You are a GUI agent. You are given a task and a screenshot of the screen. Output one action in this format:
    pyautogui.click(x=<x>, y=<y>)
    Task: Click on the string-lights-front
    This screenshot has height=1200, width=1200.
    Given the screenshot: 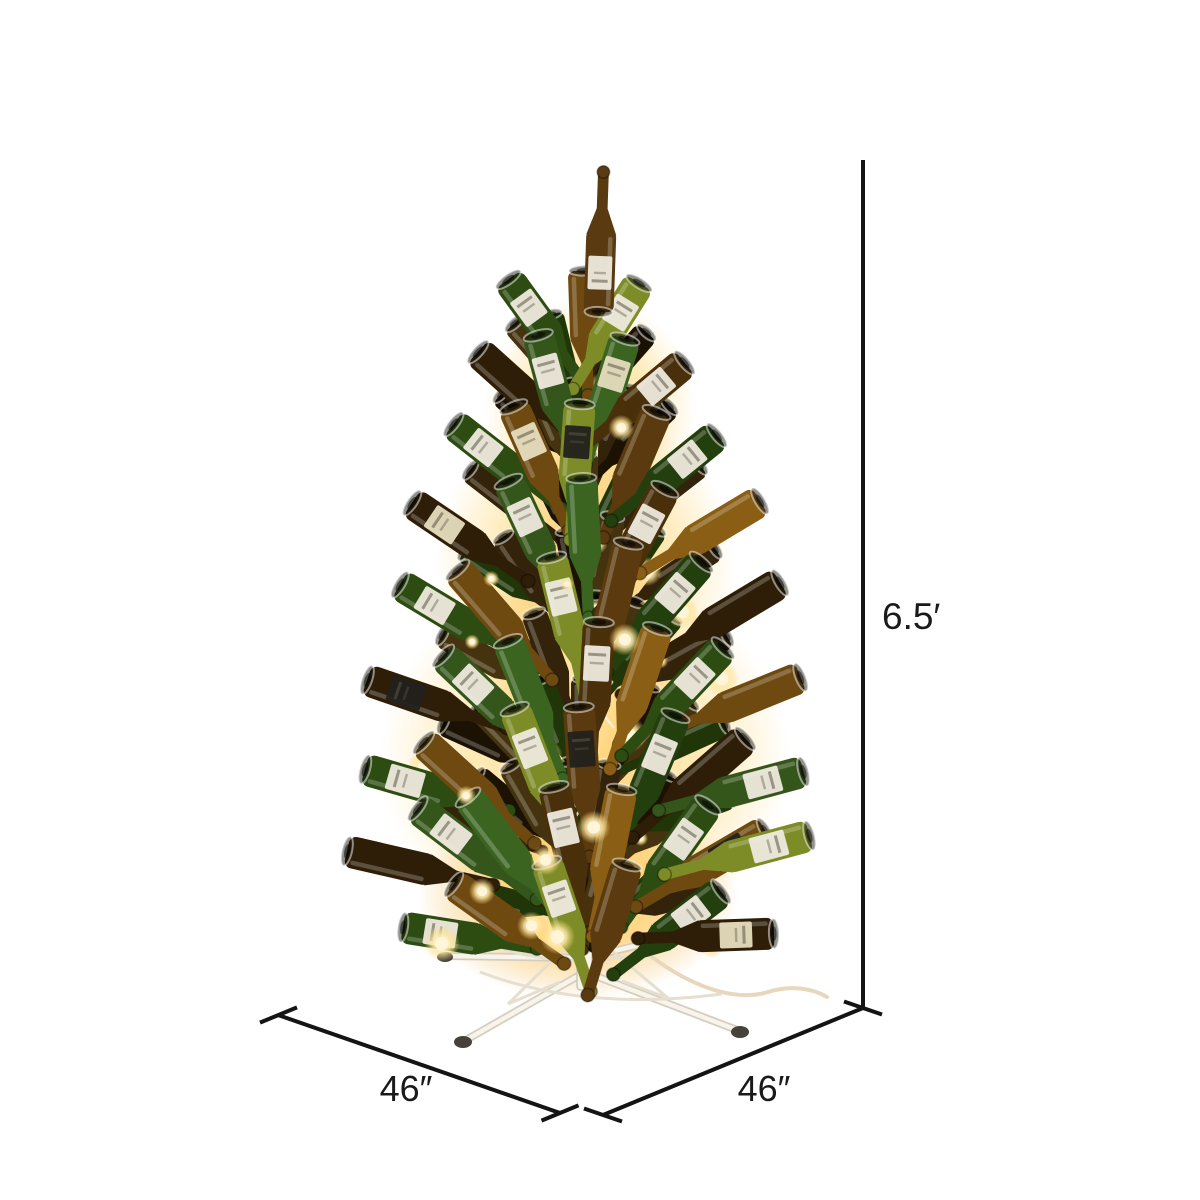 What is the action you would take?
    pyautogui.click(x=532, y=688)
    